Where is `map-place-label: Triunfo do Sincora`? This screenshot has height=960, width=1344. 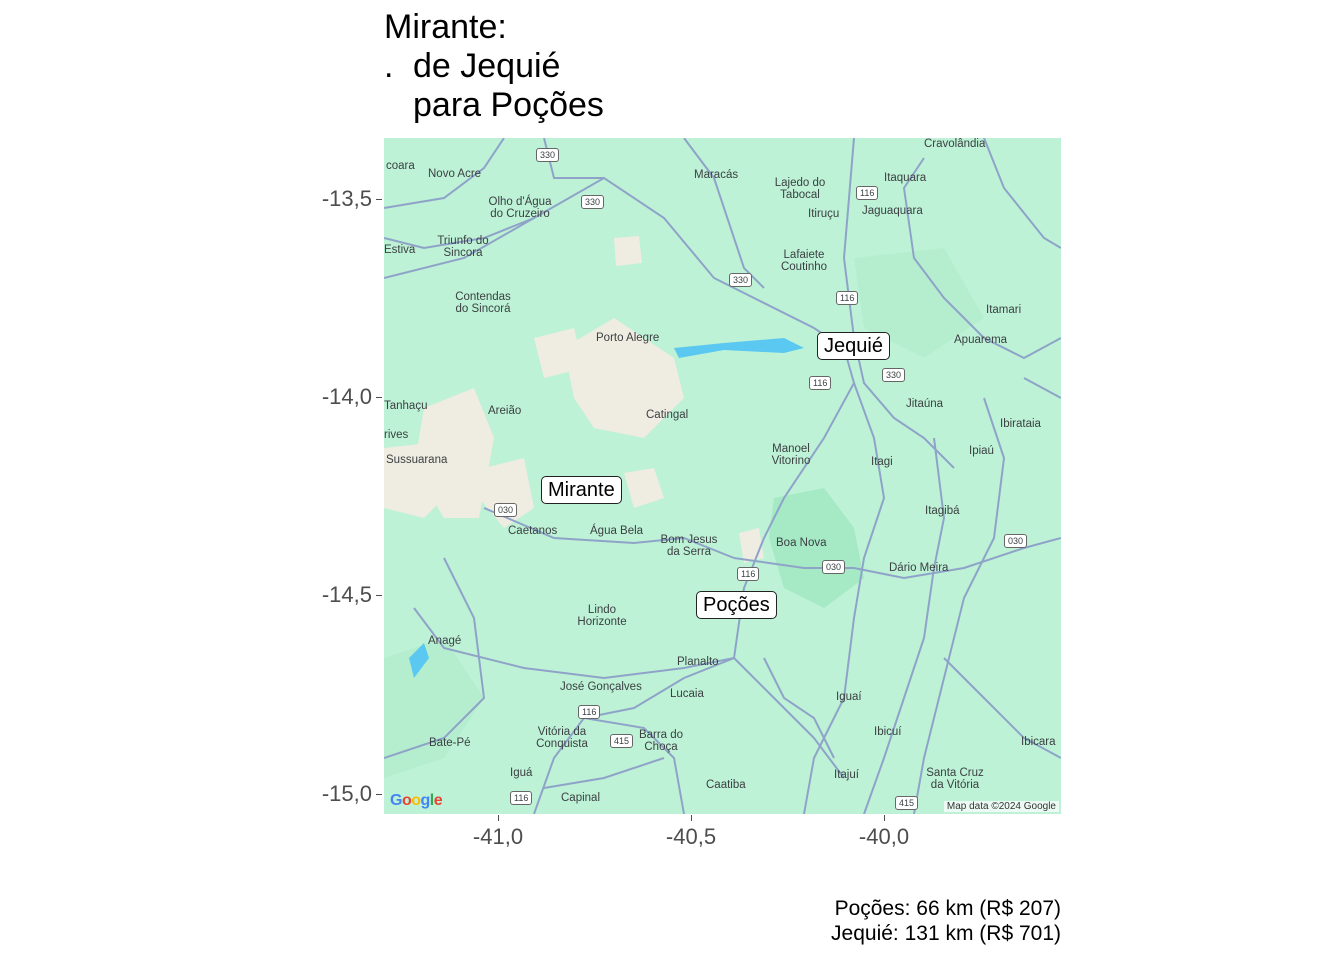 map-place-label: Triunfo do Sincora is located at coordinates (463, 247).